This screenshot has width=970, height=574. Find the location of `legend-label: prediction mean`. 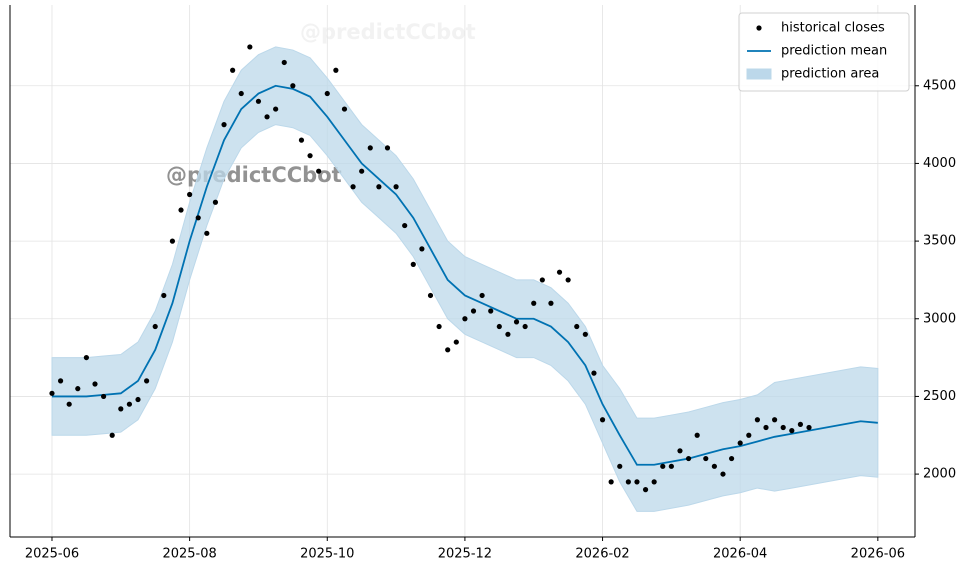

legend-label: prediction mean is located at coordinates (834, 51).